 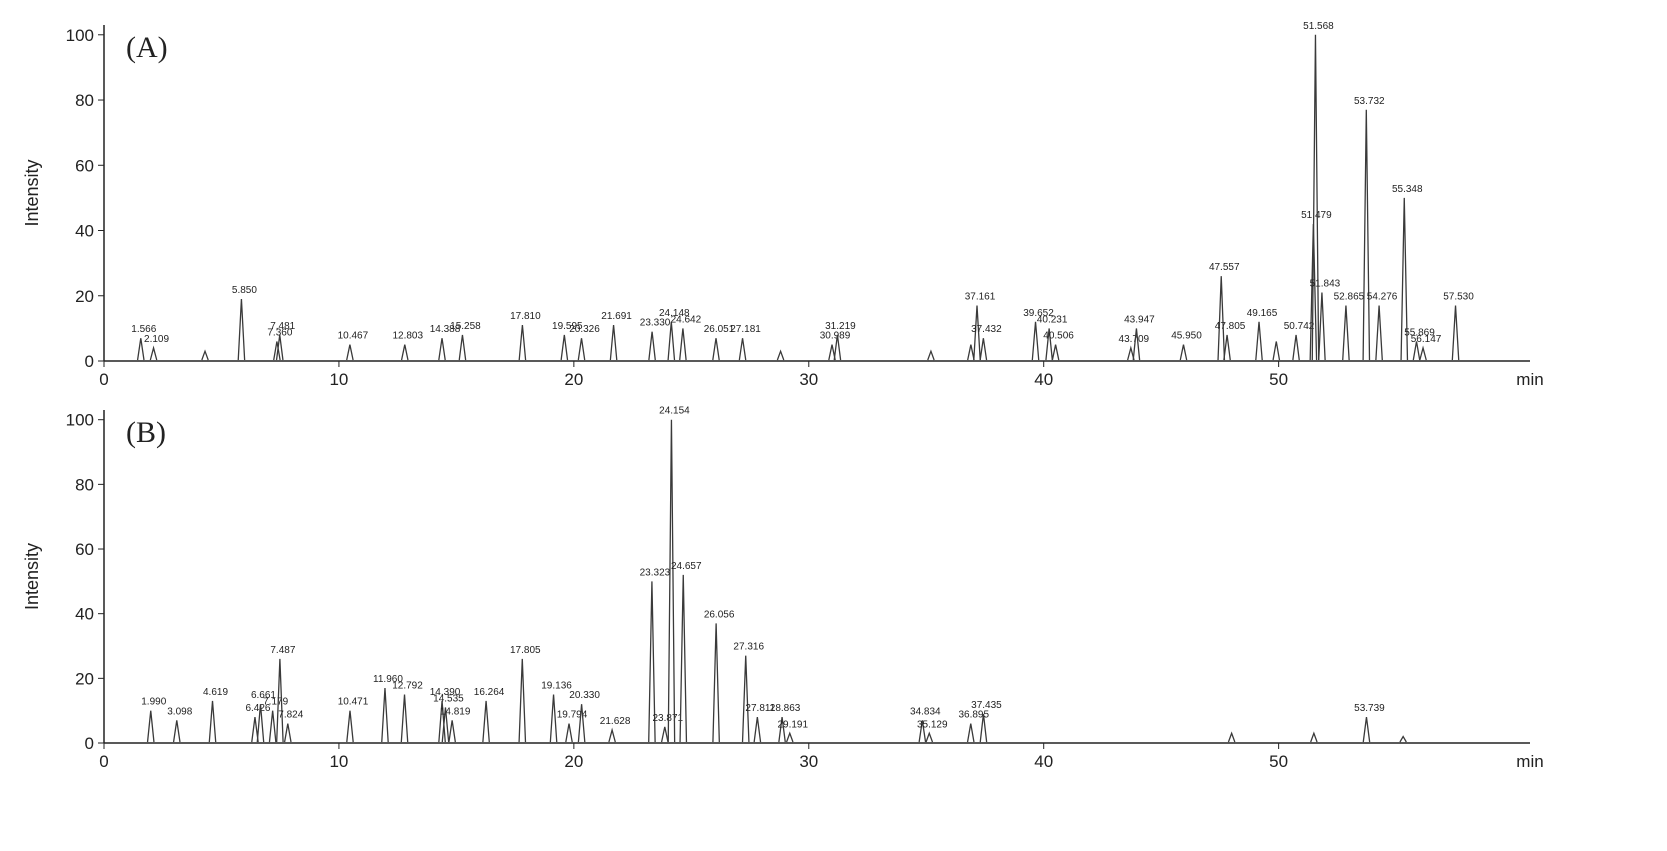 I want to click on peak-label: 14.819, so click(x=455, y=711).